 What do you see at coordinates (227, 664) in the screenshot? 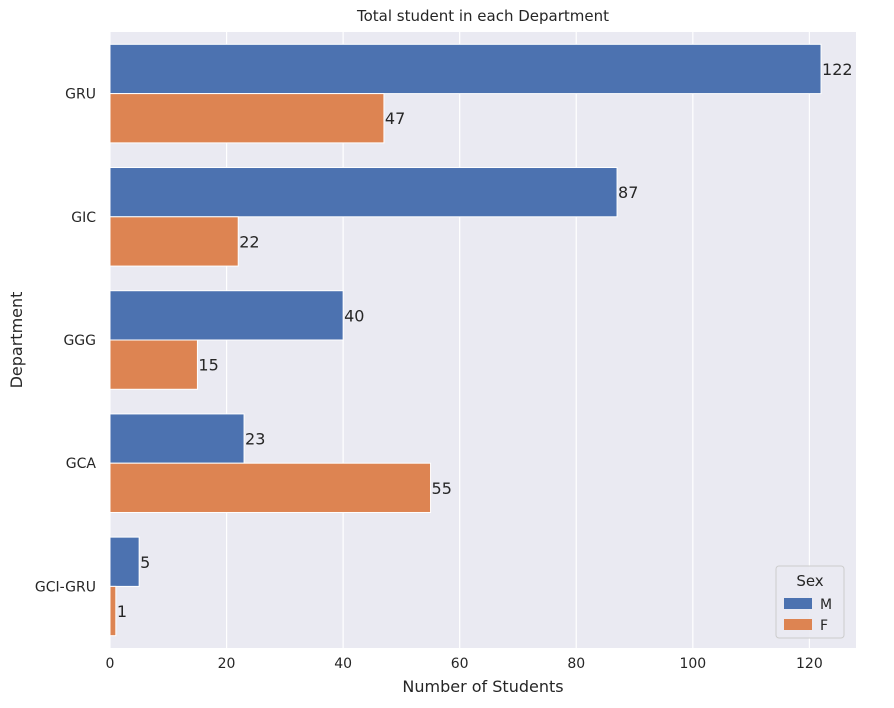
I see `x-tick-label: 20` at bounding box center [227, 664].